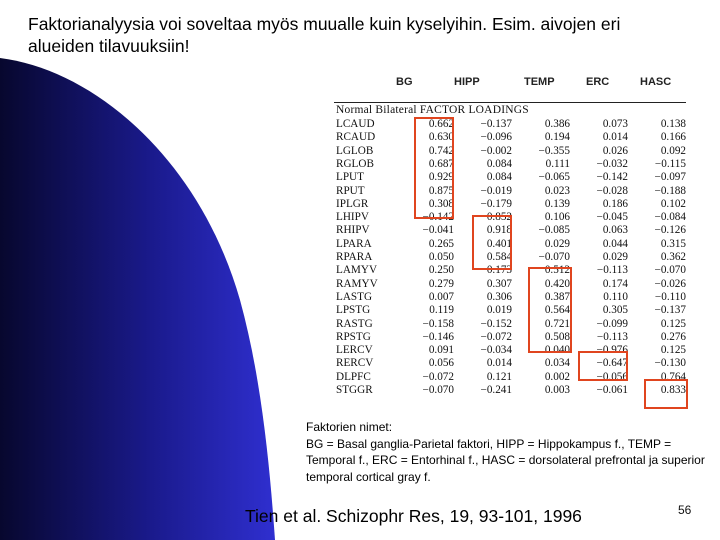 The image size is (720, 540). What do you see at coordinates (670, 230) in the screenshot?
I see `loading-cell: −0.126` at bounding box center [670, 230].